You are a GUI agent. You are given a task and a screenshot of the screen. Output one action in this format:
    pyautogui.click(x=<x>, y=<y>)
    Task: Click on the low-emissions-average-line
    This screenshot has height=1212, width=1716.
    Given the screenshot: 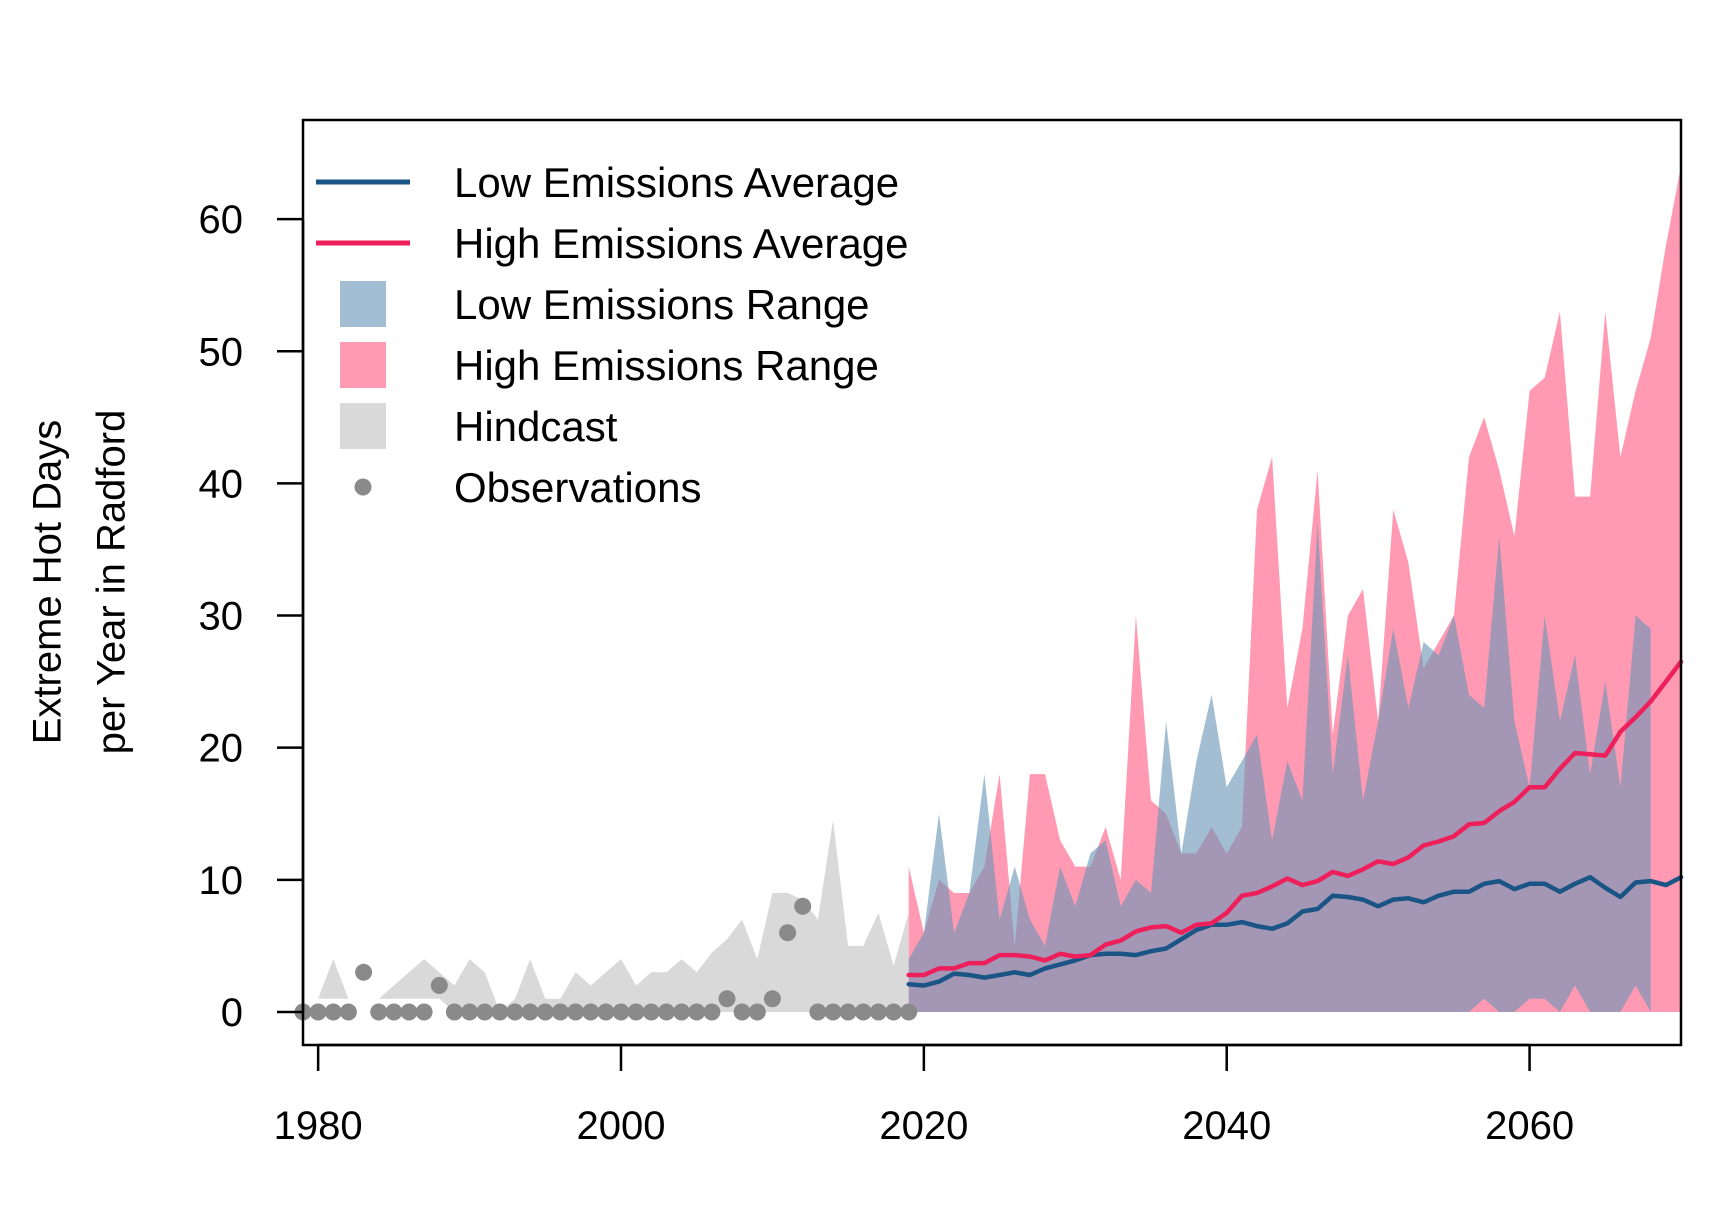 What is the action you would take?
    pyautogui.click(x=1295, y=931)
    